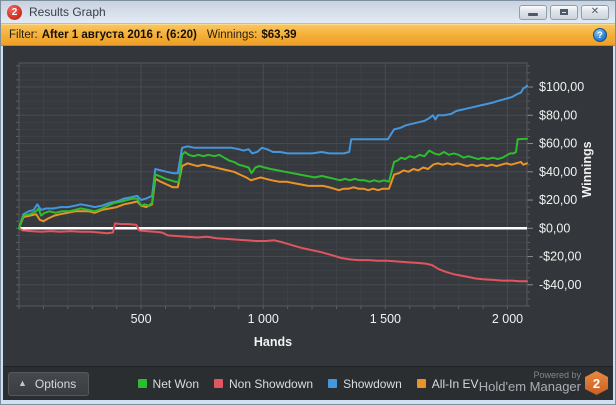 This screenshot has width=616, height=405. What do you see at coordinates (455, 383) in the screenshot?
I see `legend-label: All-In EV` at bounding box center [455, 383].